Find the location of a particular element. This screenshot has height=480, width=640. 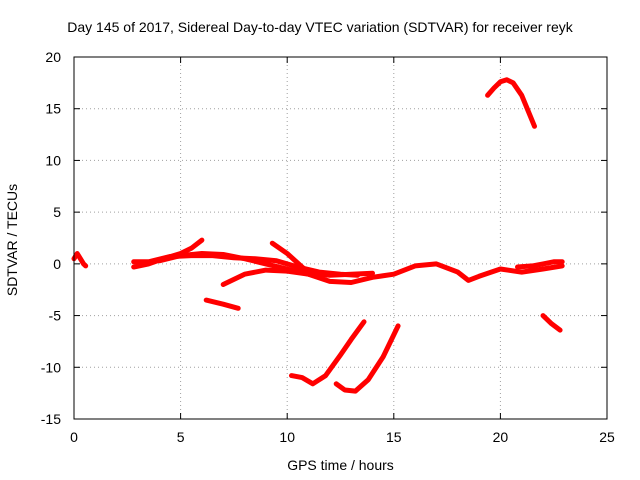

y-tick-label: 0 is located at coordinates (57, 264).